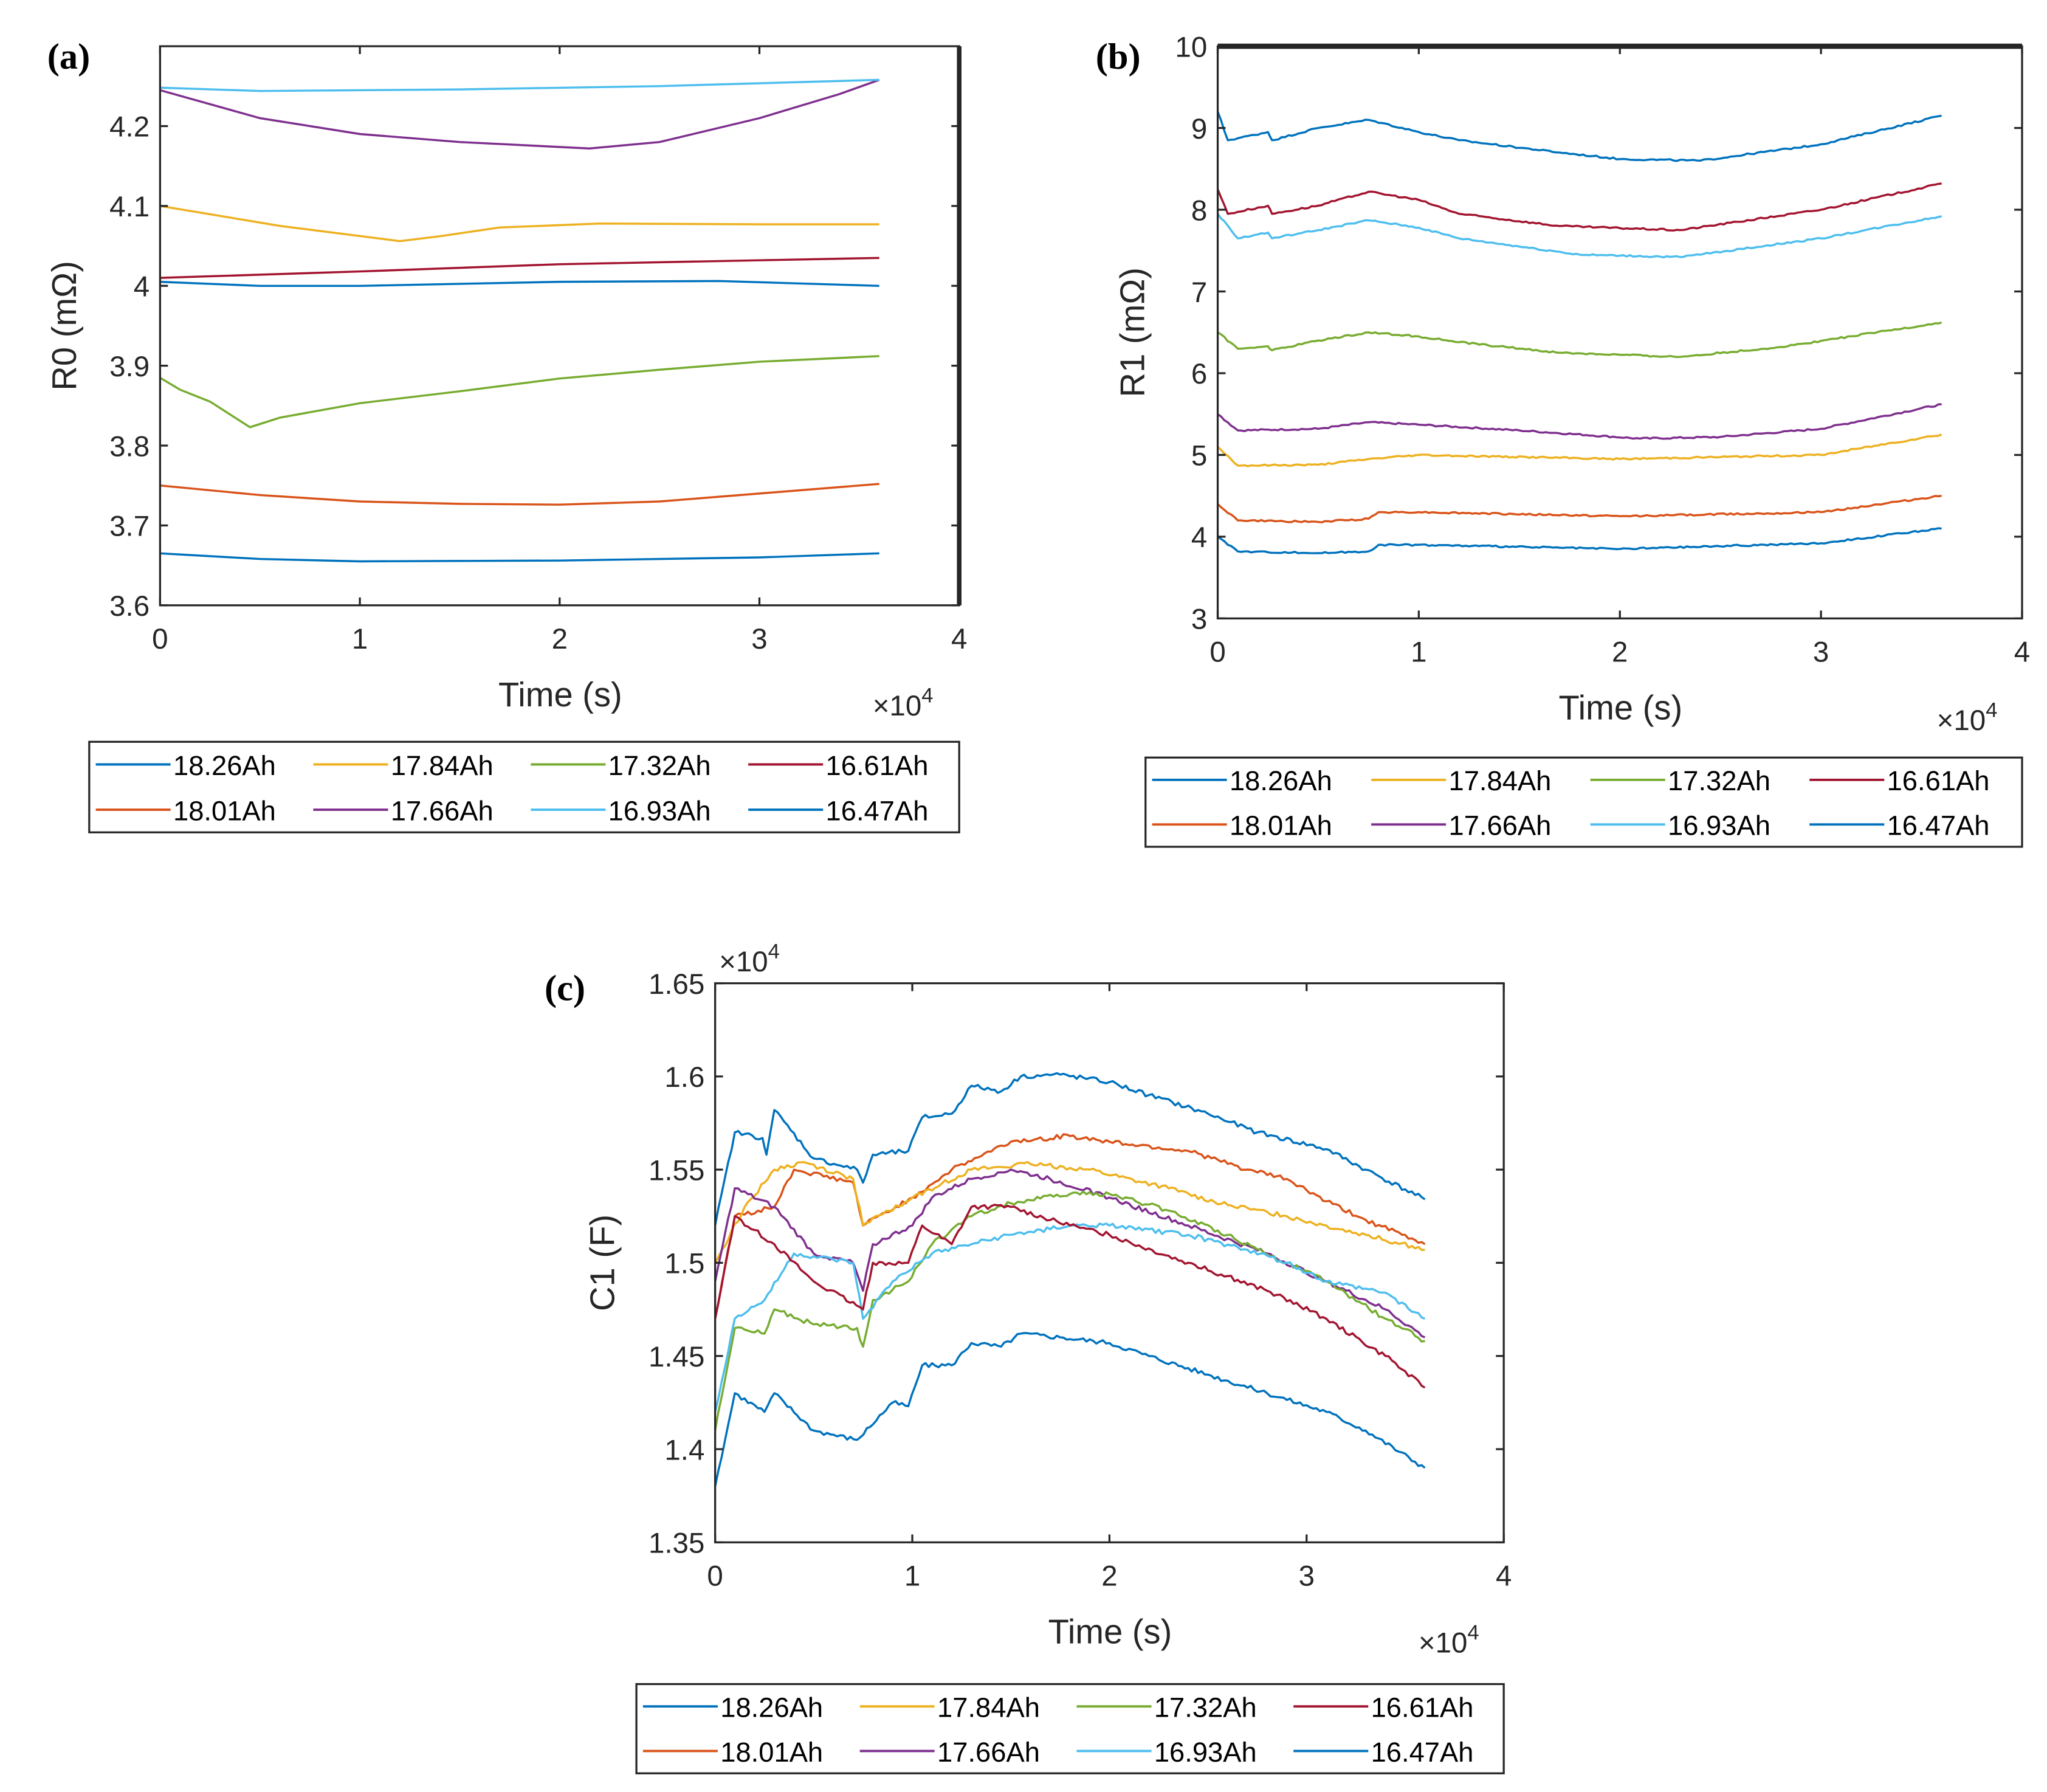 This screenshot has height=1792, width=2047. What do you see at coordinates (959, 639) in the screenshot?
I see `x-tick-label: 4` at bounding box center [959, 639].